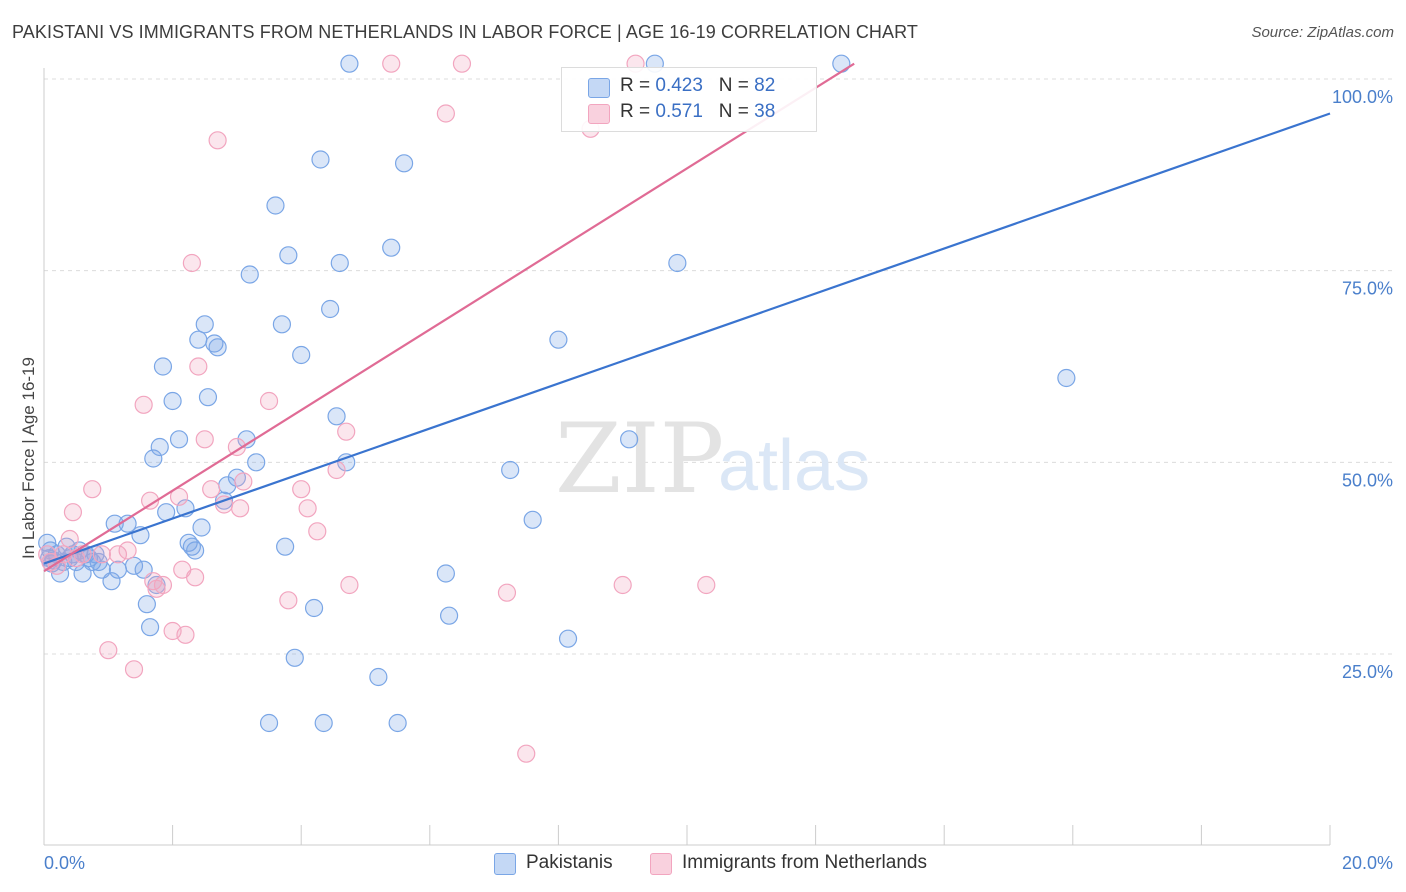 The width and height of the screenshot is (1406, 892). I want to click on source-credit: Source: ZipAtlas.com, so click(1322, 32).